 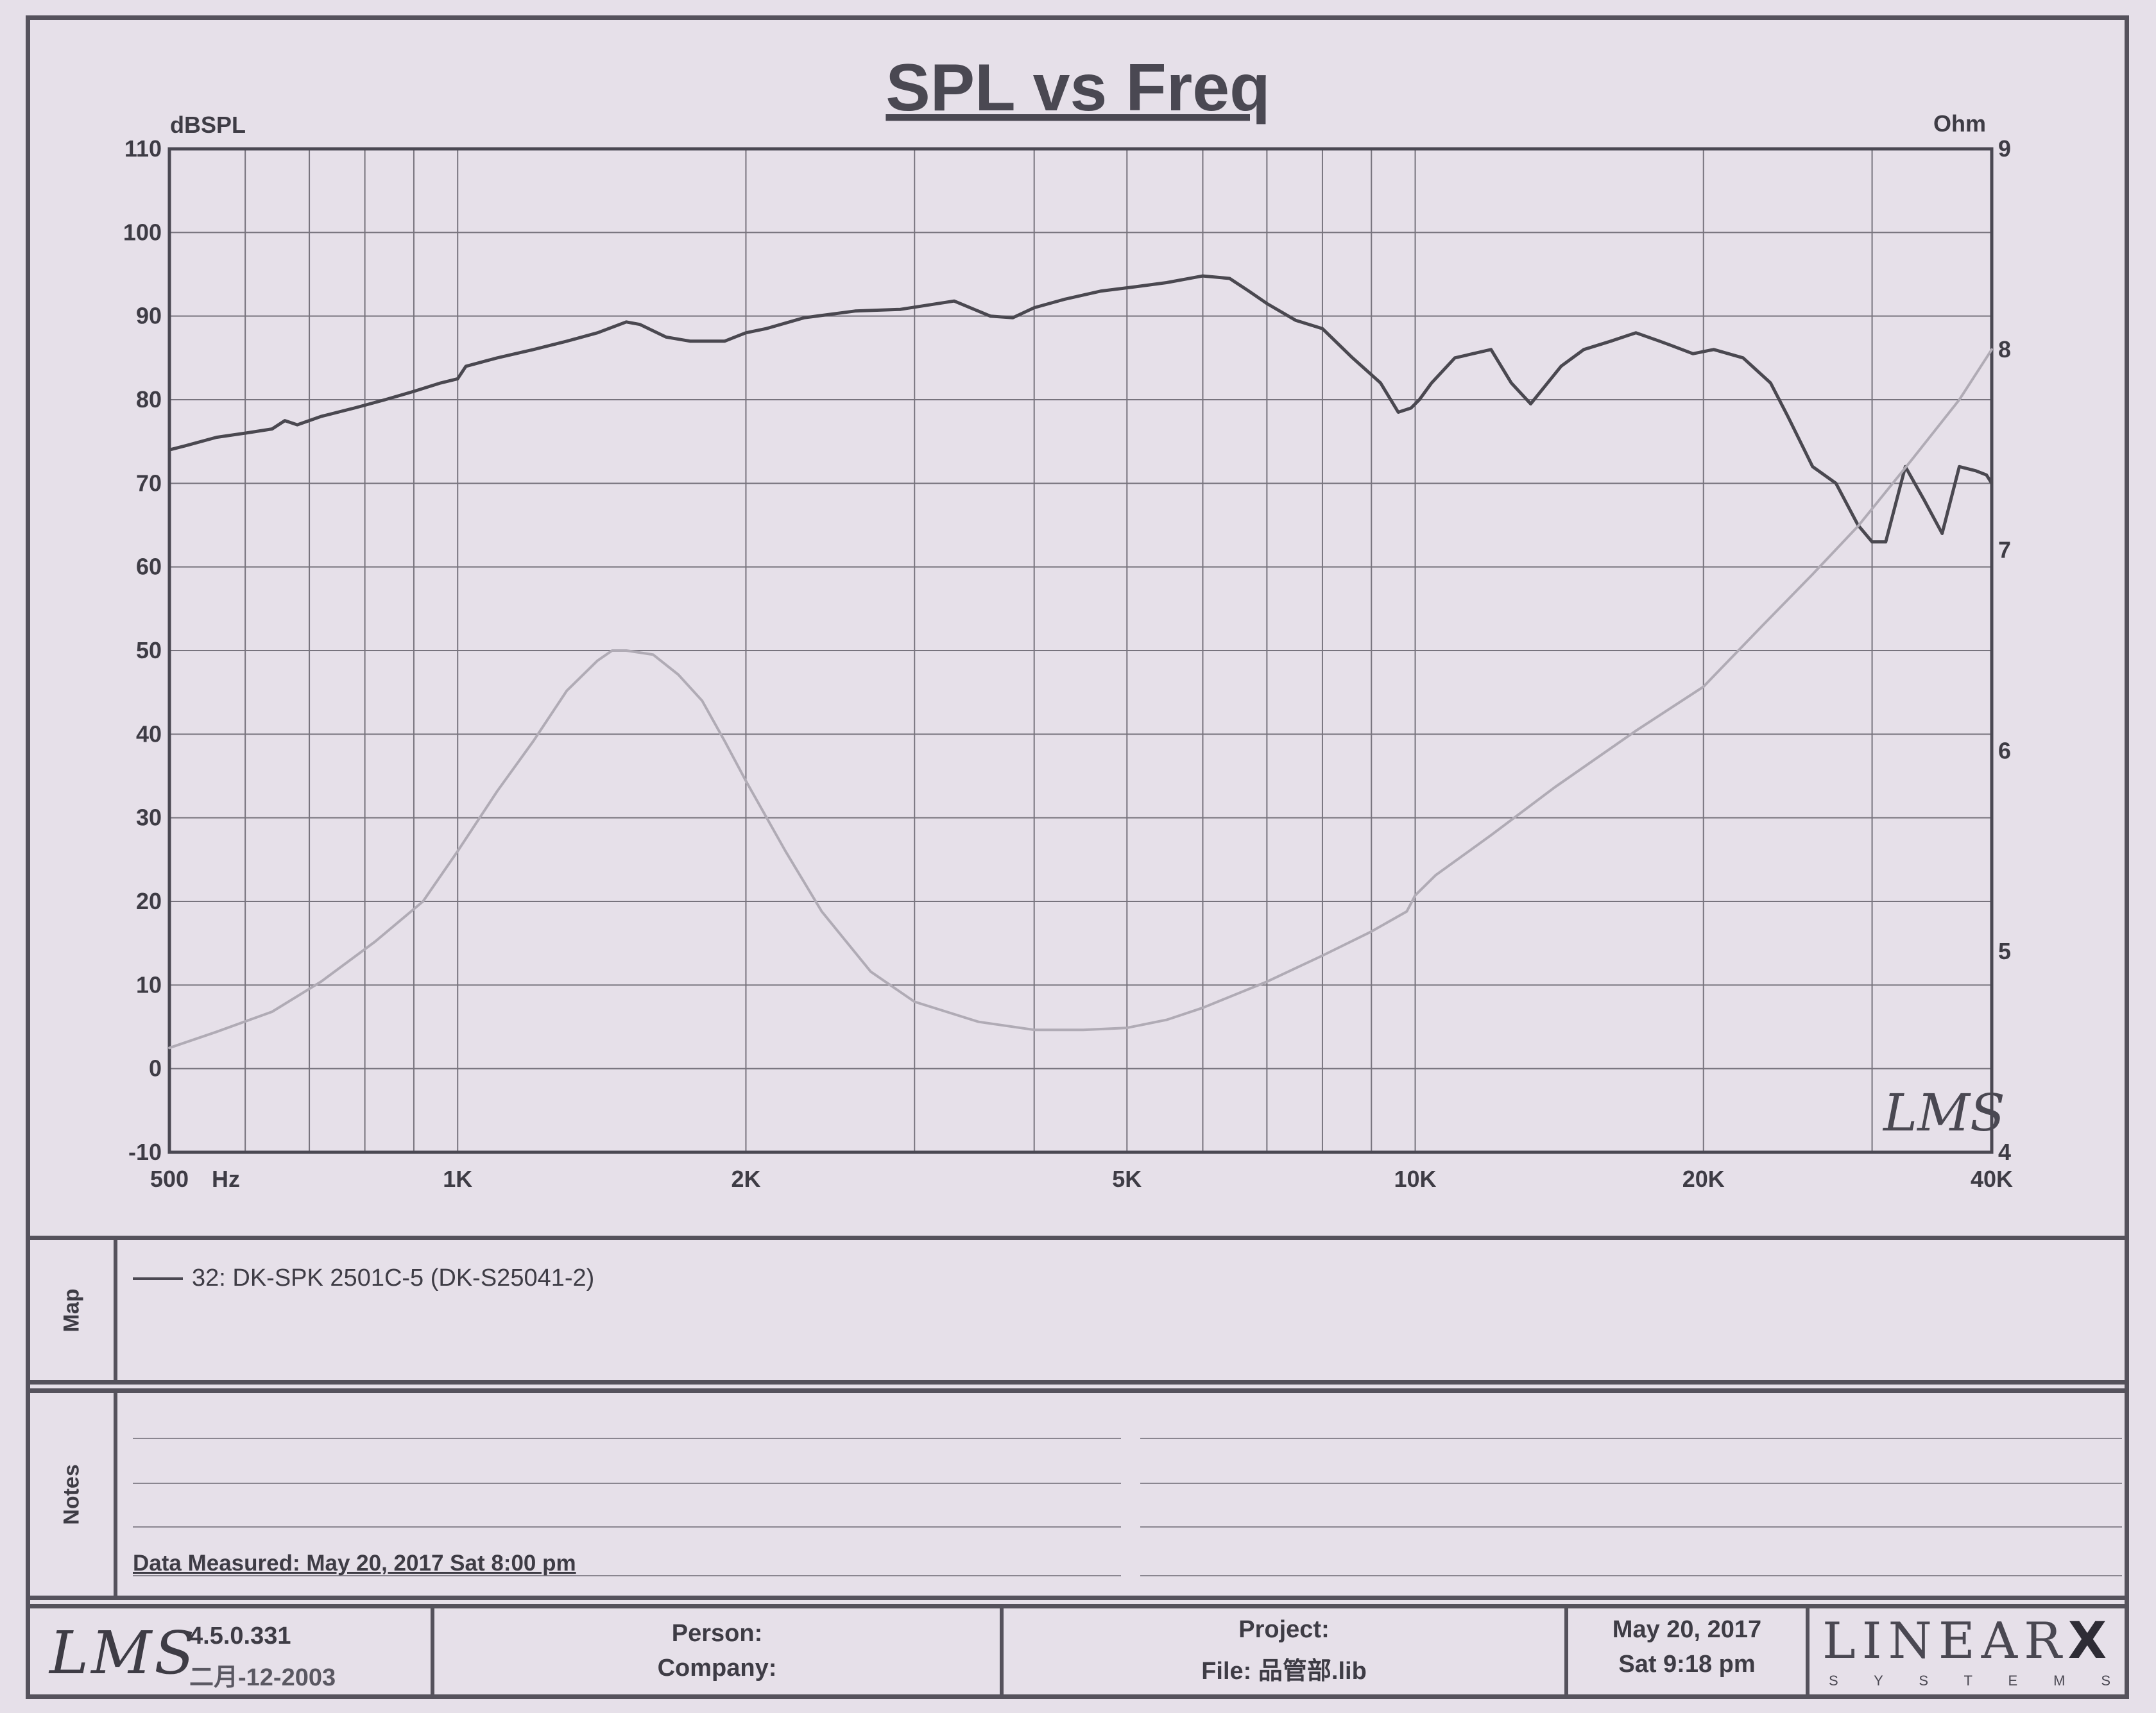 What do you see at coordinates (1078, 1310) in the screenshot?
I see `map-panel: Map 32: DK-SPK 2501C-5 (DK-S25041-2)` at bounding box center [1078, 1310].